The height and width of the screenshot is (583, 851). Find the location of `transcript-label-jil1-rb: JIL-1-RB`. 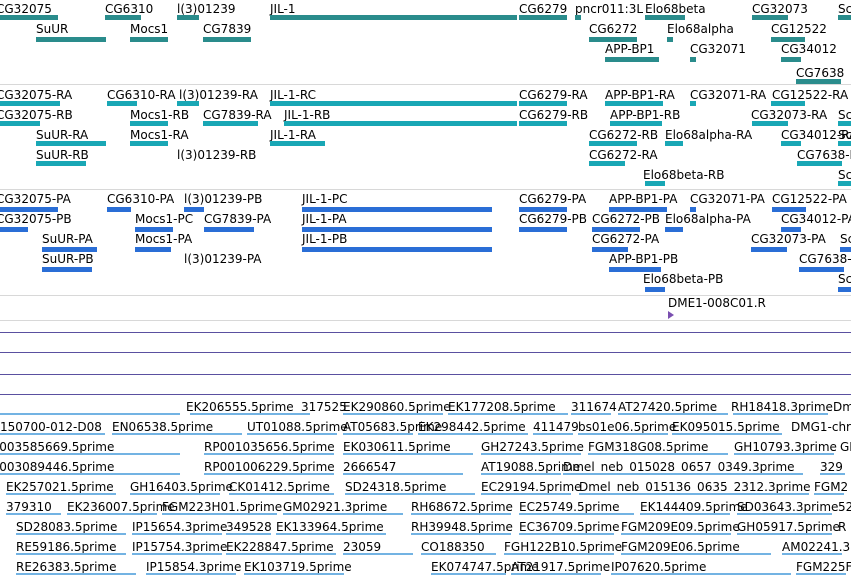

transcript-label-jil1-rb: JIL-1-RB is located at coordinates (307, 115).